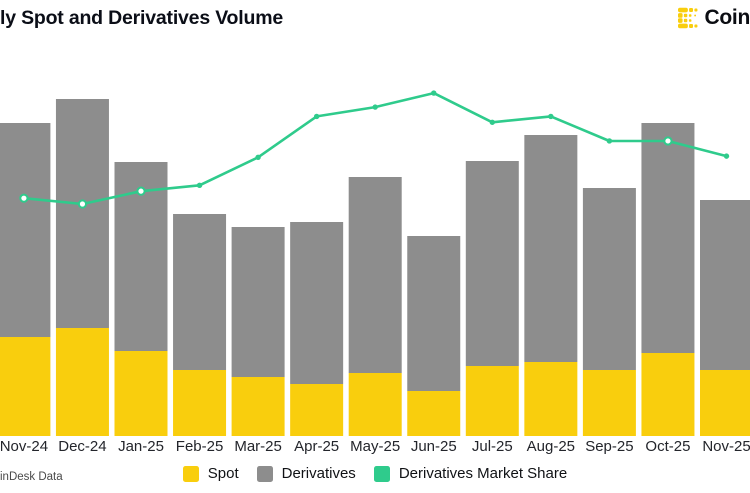 The height and width of the screenshot is (493, 750). Describe the element at coordinates (199, 446) in the screenshot. I see `x-axis-label-Feb-25: Feb-25` at that location.